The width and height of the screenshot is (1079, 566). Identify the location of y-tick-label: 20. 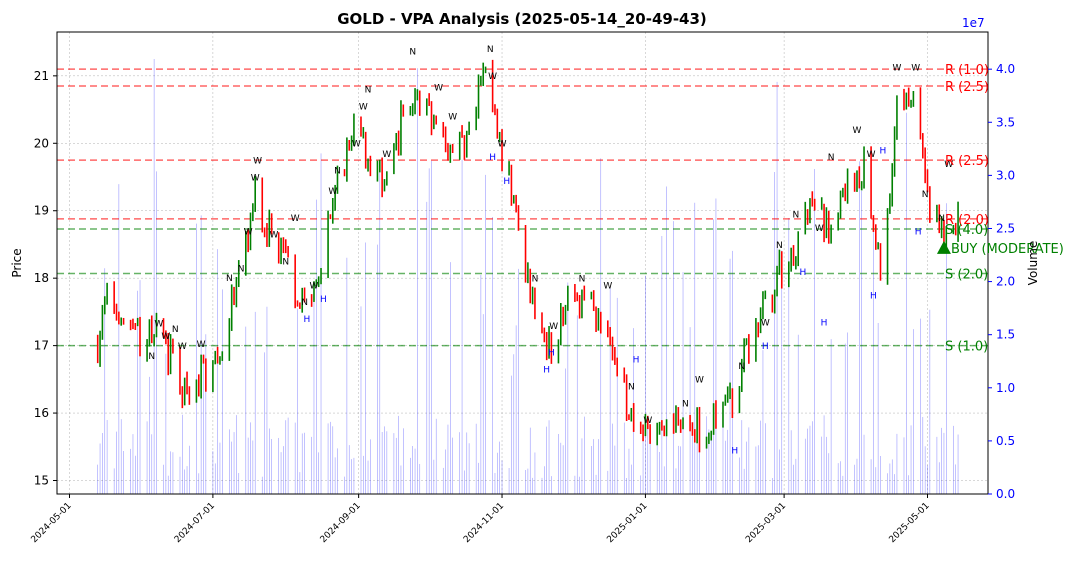
(41, 143).